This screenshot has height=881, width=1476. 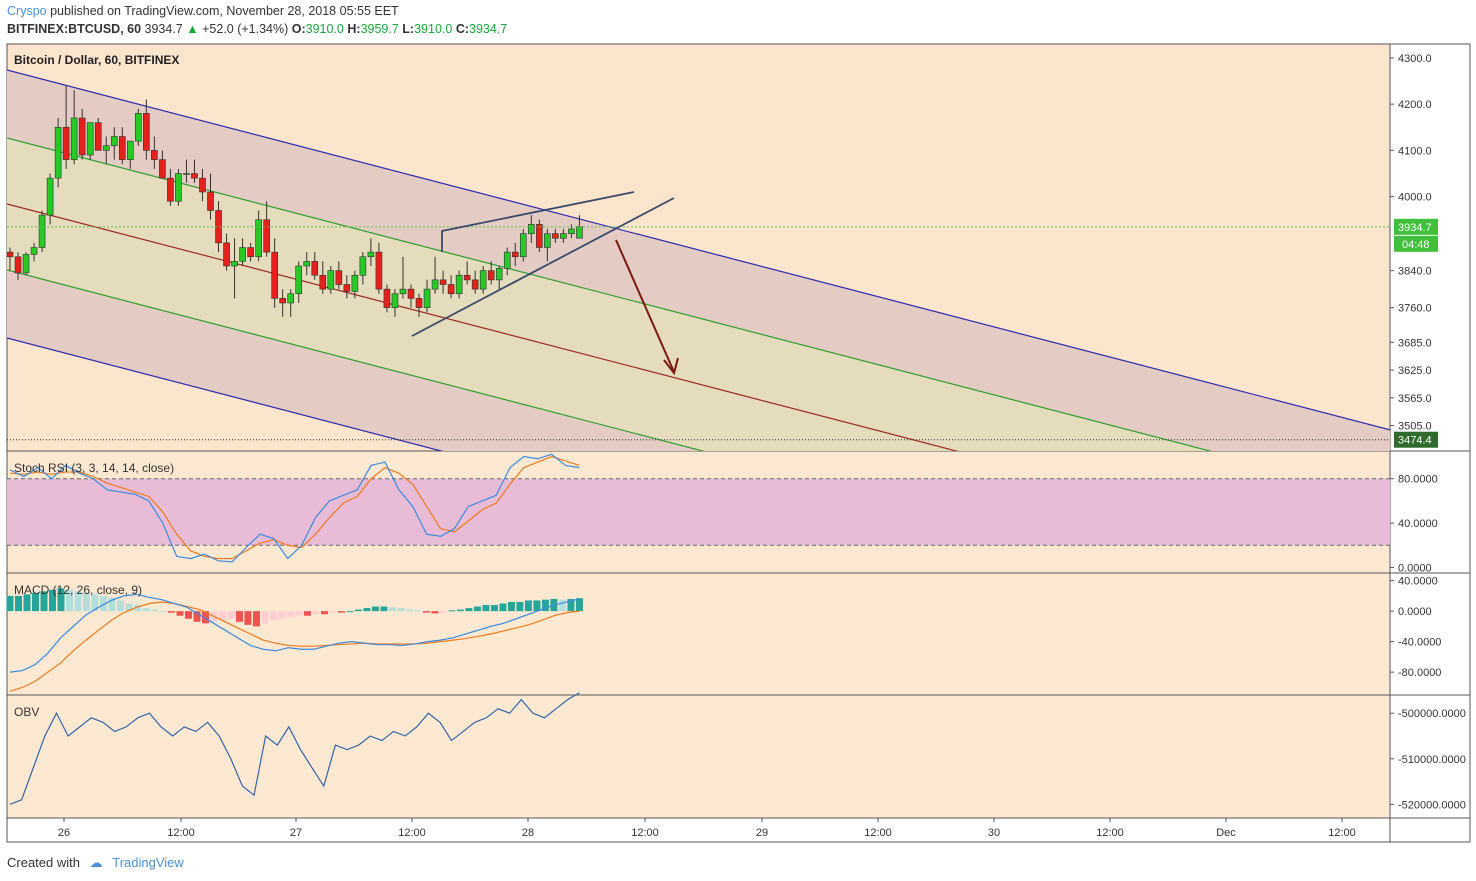 What do you see at coordinates (433, 29) in the screenshot?
I see `low-value: 3910.0` at bounding box center [433, 29].